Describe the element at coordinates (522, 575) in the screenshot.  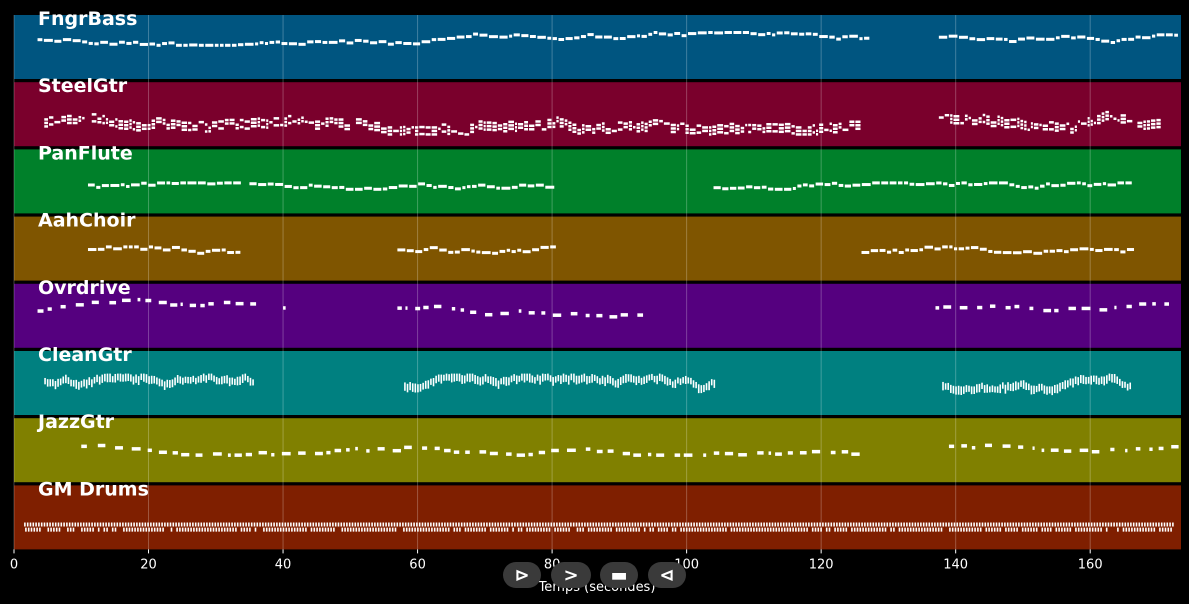
I see `play-button: ⊳` at that location.